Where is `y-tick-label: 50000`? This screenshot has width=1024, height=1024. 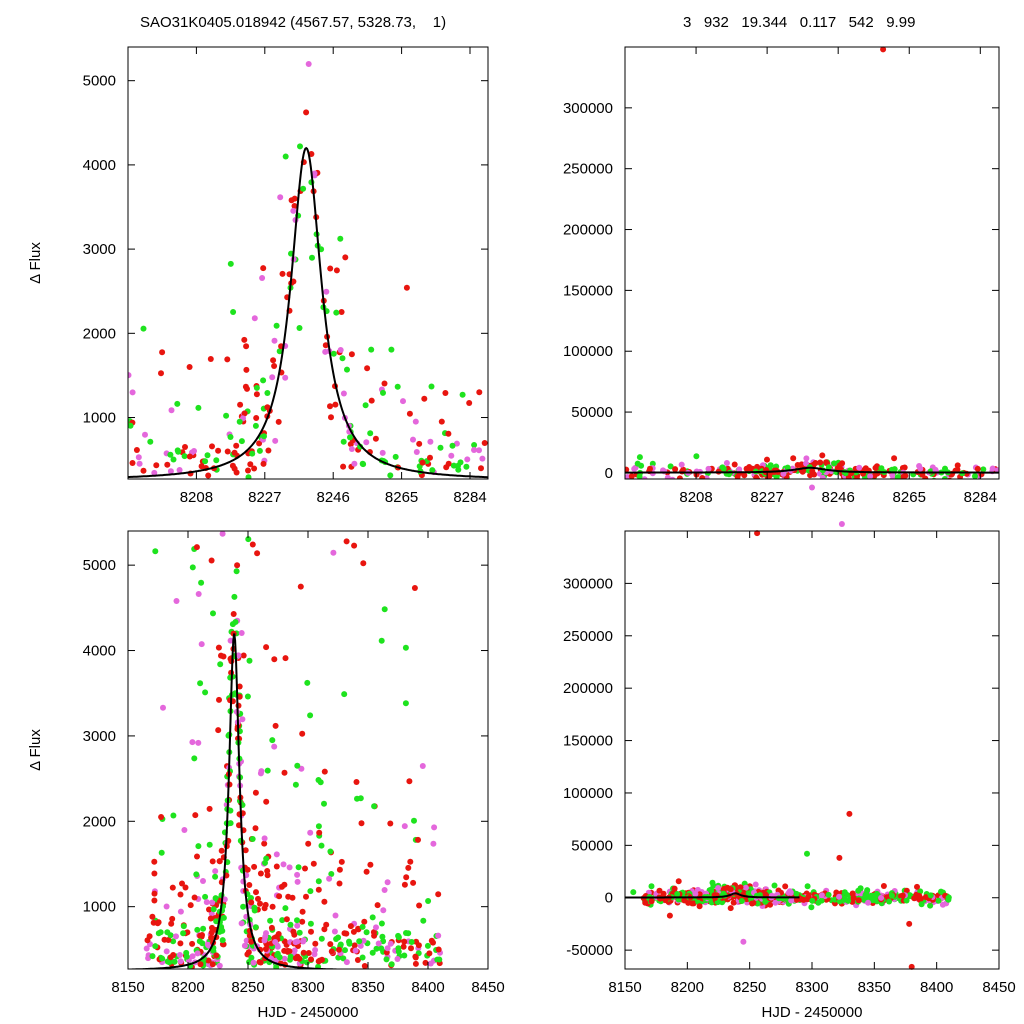
y-tick-label: 50000 is located at coordinates (592, 845).